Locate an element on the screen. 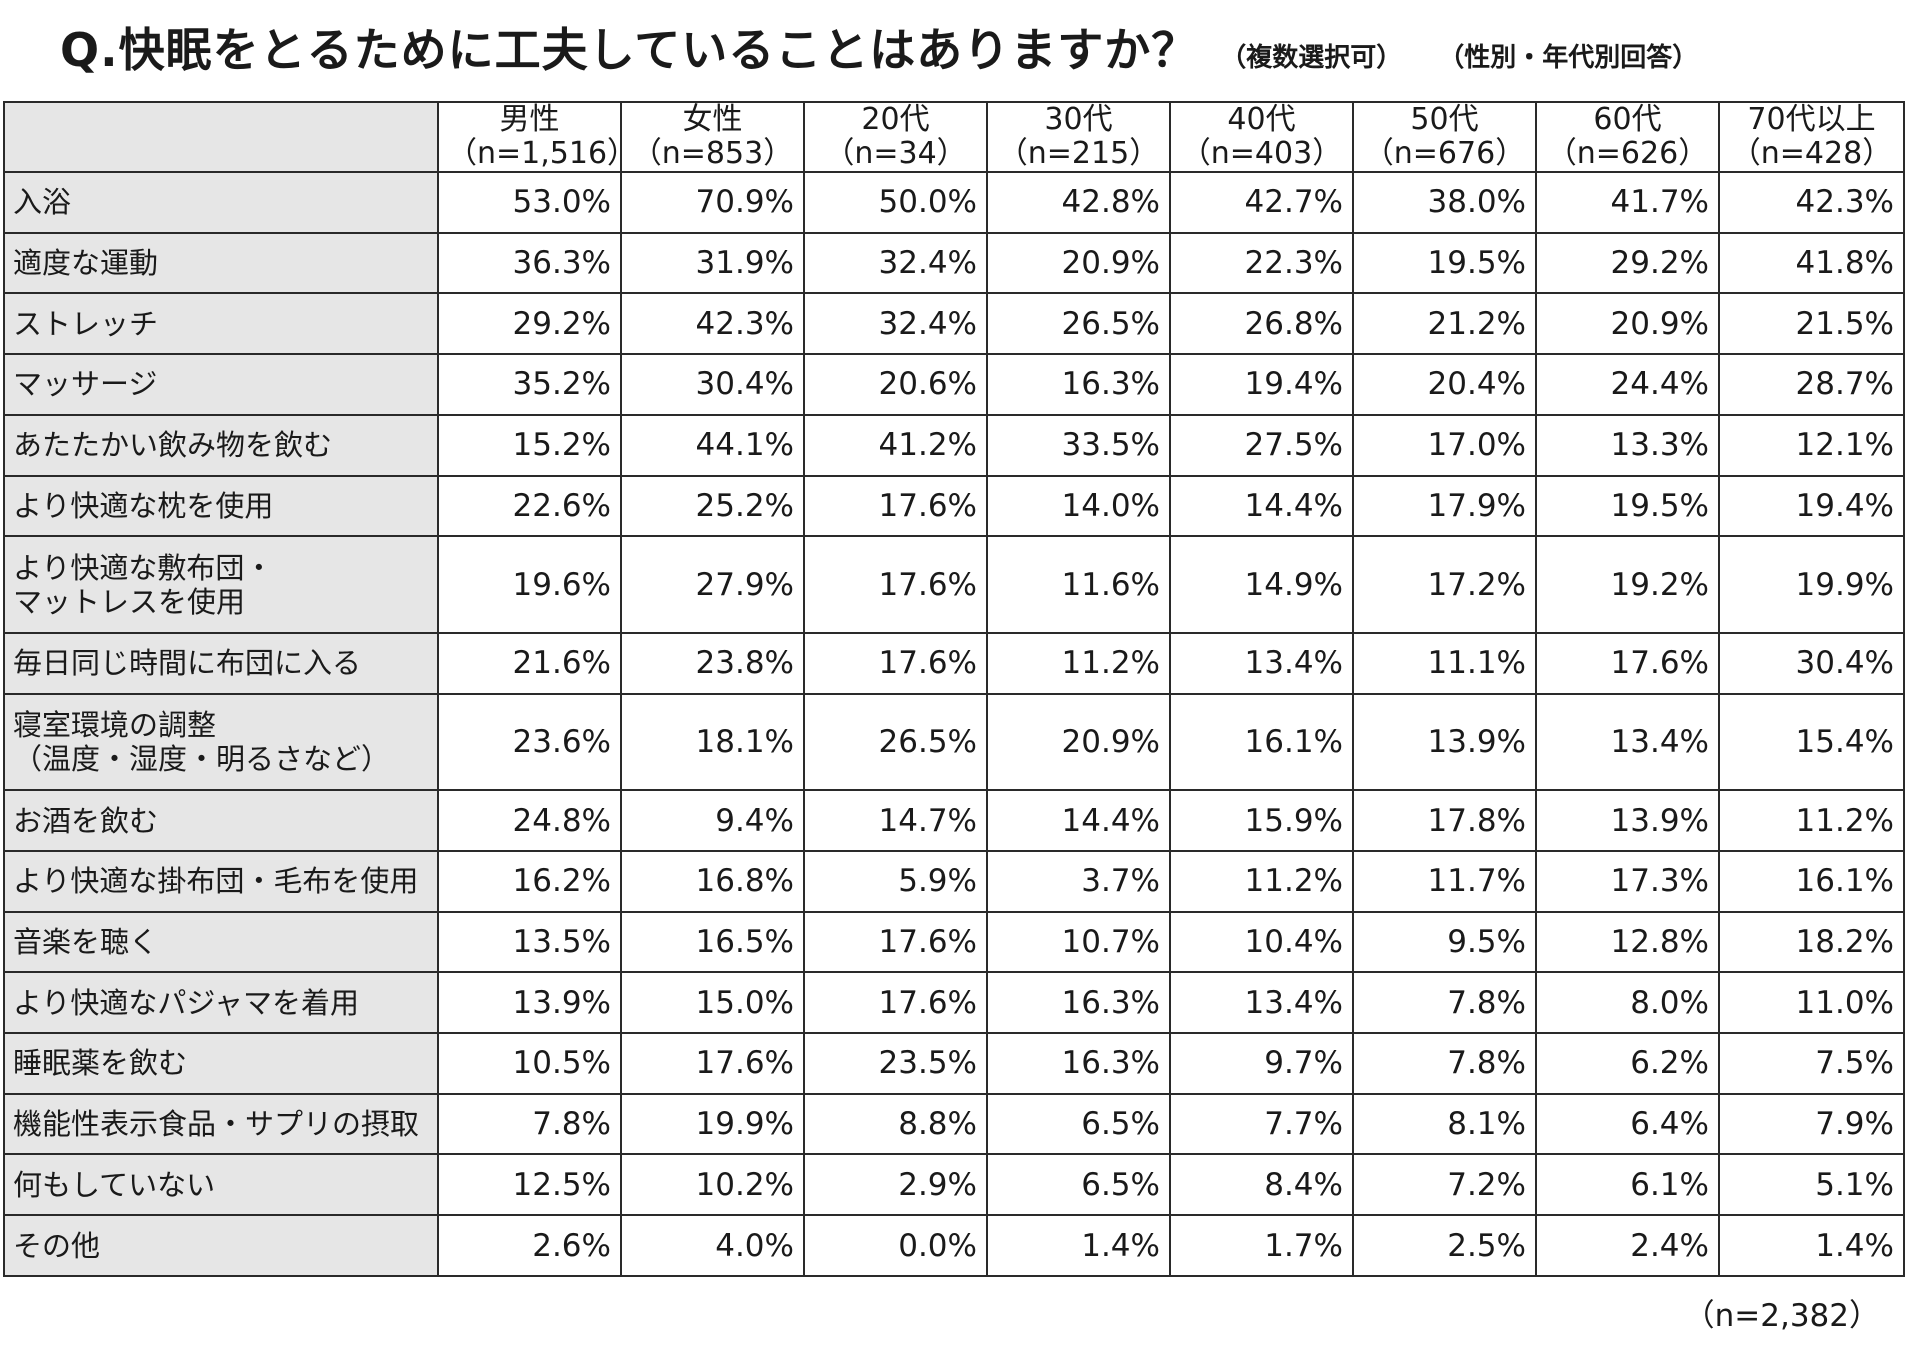  value-cell: 15.9% is located at coordinates (1261, 820).